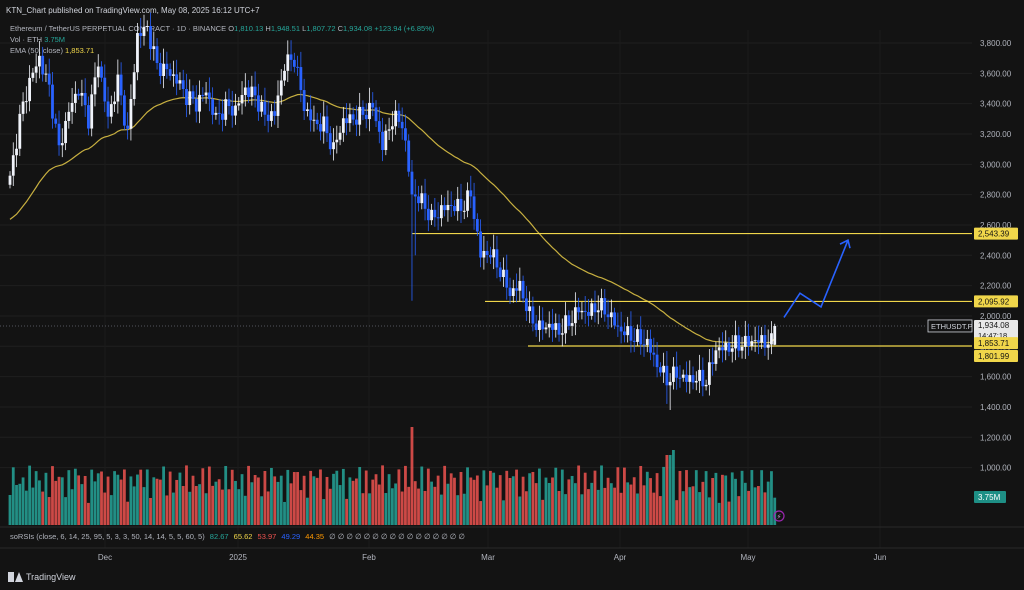 This screenshot has width=1024, height=590. What do you see at coordinates (285, 28) in the screenshot?
I see `high-value: 1,948.51` at bounding box center [285, 28].